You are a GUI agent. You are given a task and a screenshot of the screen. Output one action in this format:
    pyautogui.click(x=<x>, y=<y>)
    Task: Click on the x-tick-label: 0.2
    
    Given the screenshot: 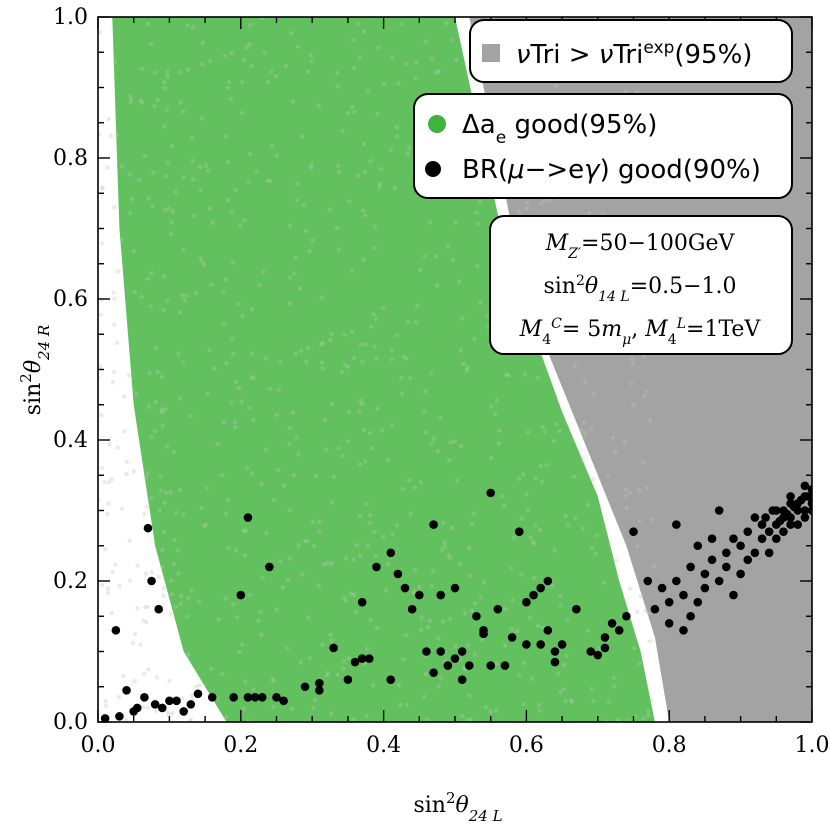 What is the action you would take?
    pyautogui.click(x=240, y=745)
    